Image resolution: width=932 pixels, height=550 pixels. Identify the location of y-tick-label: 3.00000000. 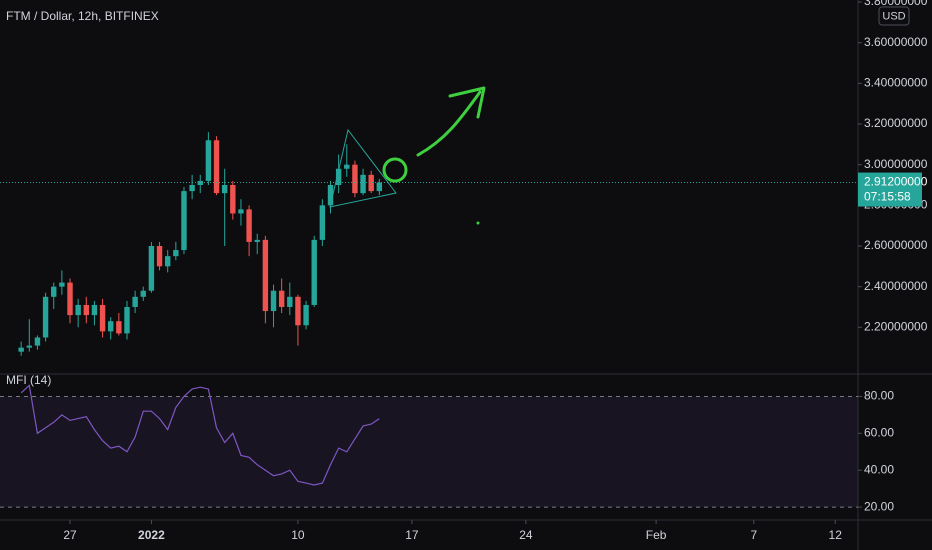
(896, 164).